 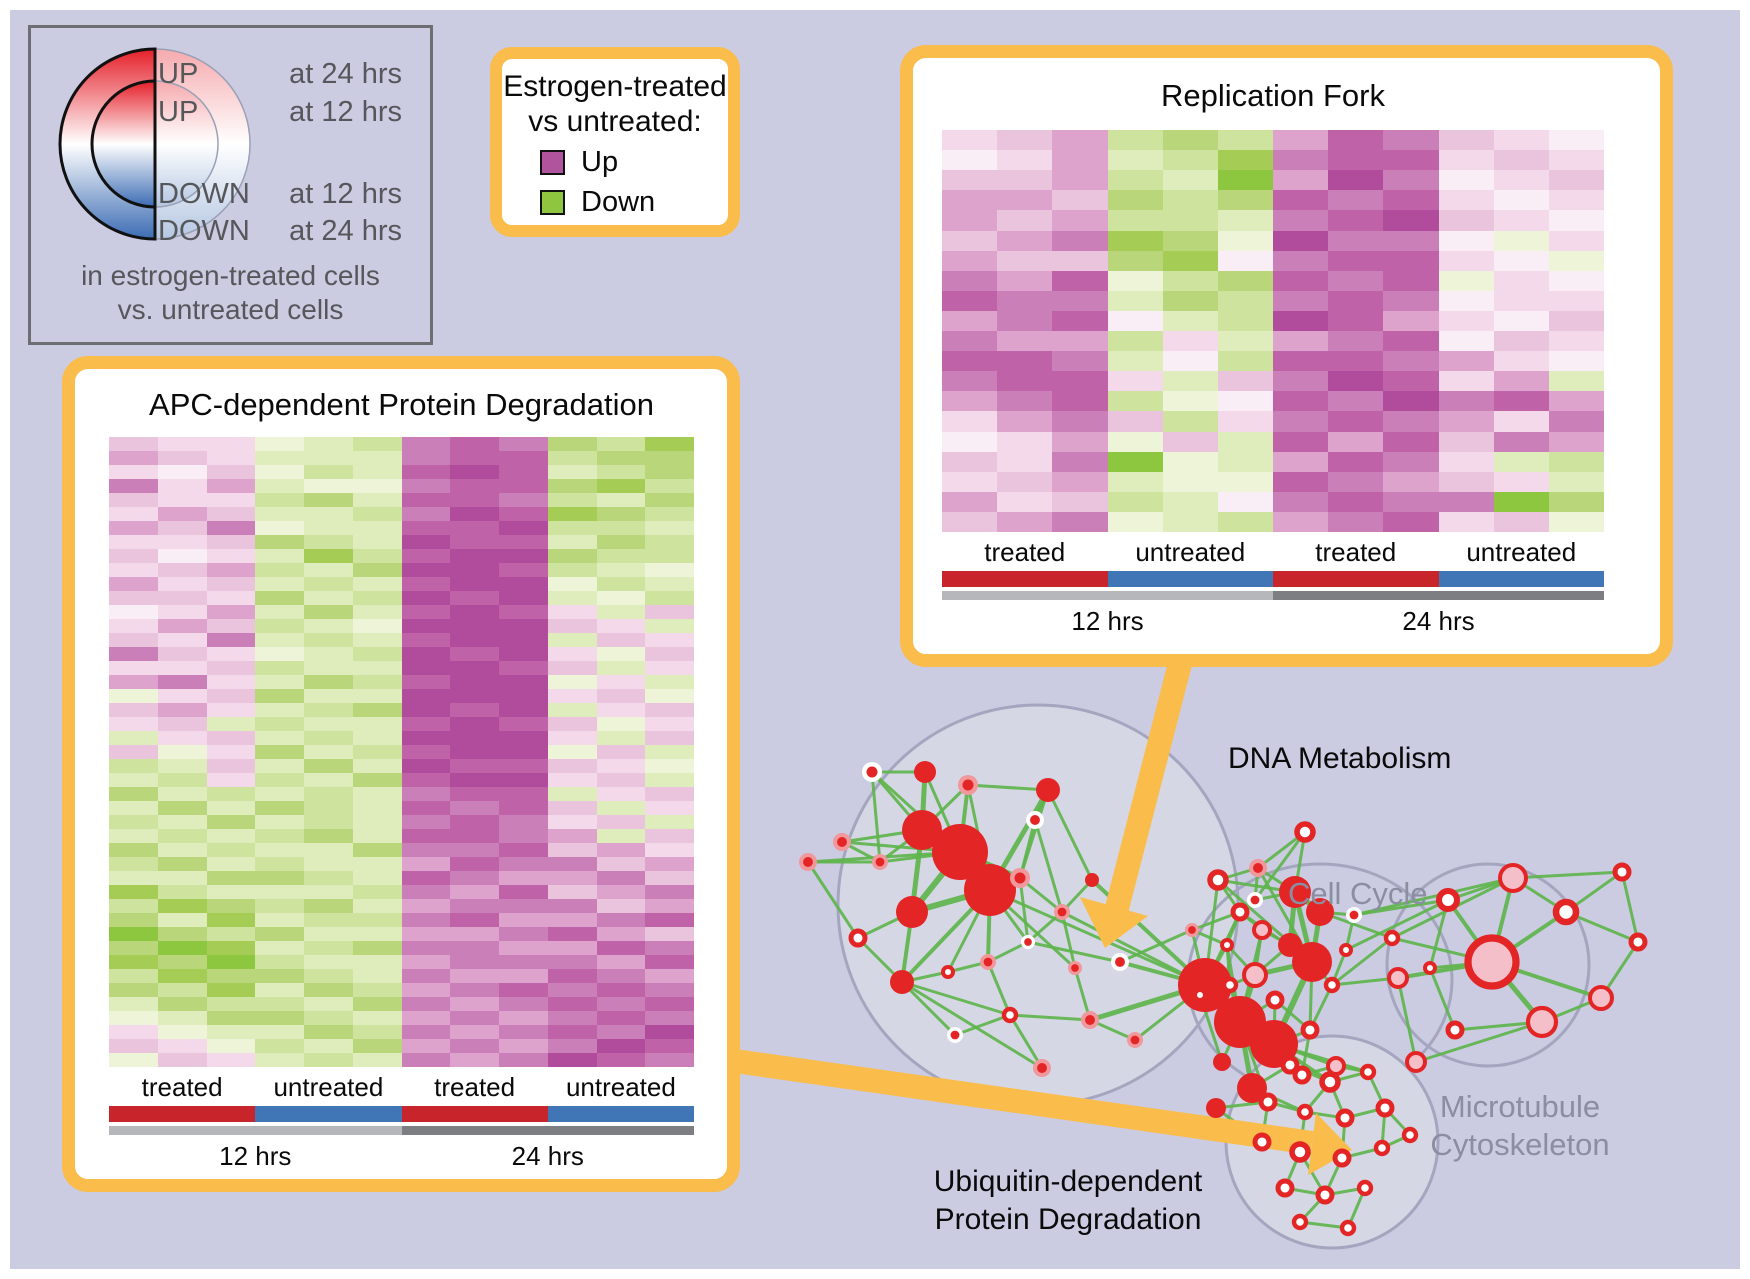 I want to click on cell-cycle-label: Cell Cycle, so click(x=1358, y=893).